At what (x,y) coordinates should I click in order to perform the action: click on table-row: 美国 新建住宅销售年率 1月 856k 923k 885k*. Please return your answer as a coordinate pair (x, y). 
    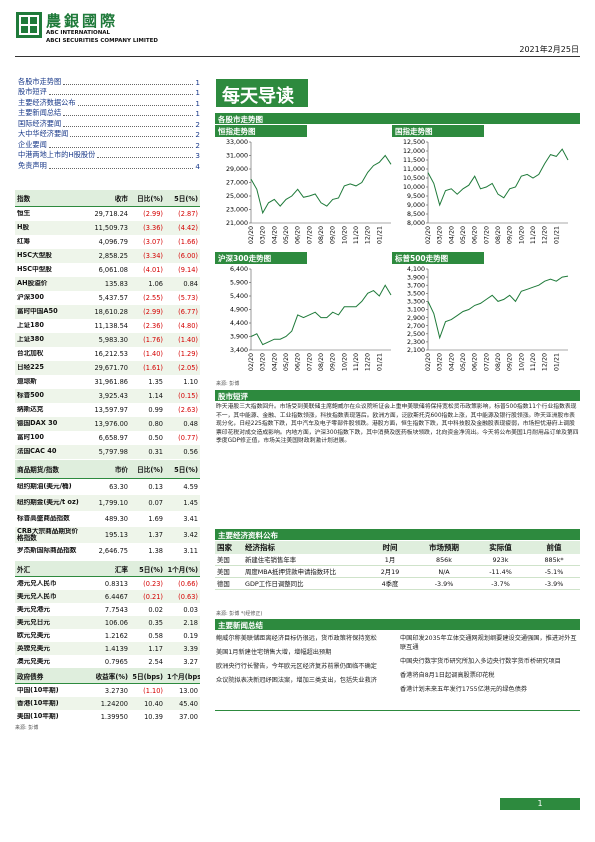
    Looking at the image, I should click on (397, 560).